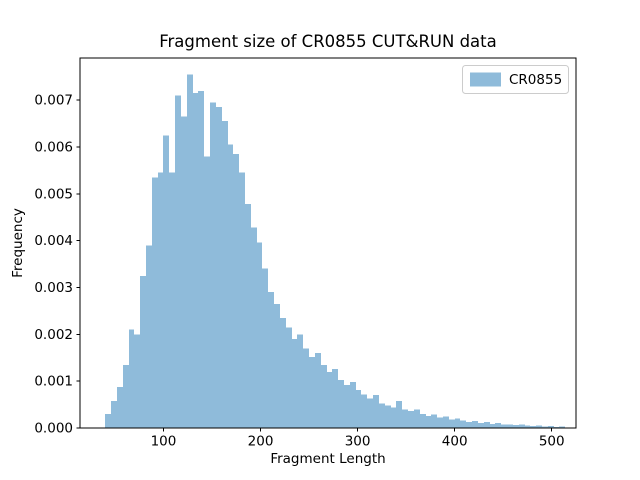 The width and height of the screenshot is (640, 480). What do you see at coordinates (261, 442) in the screenshot?
I see `x-tick-label: 200` at bounding box center [261, 442].